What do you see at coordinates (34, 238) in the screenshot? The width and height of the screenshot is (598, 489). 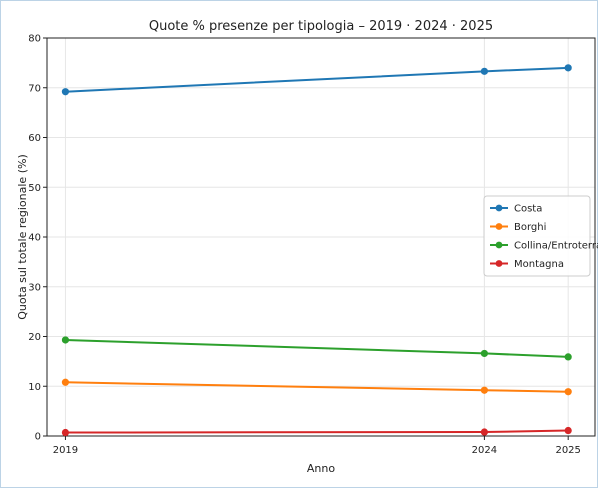 I see `y-tick-label: 40` at bounding box center [34, 238].